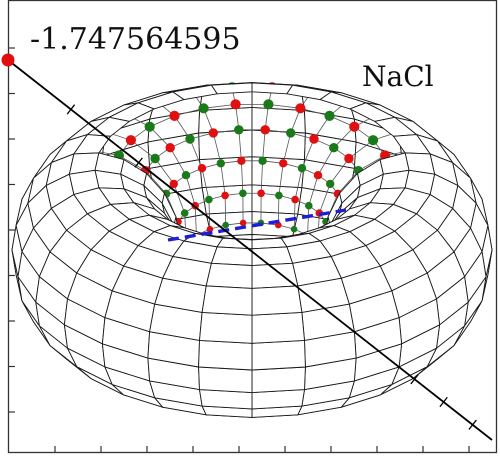  I want to click on dashed-blue-line, so click(257, 225).